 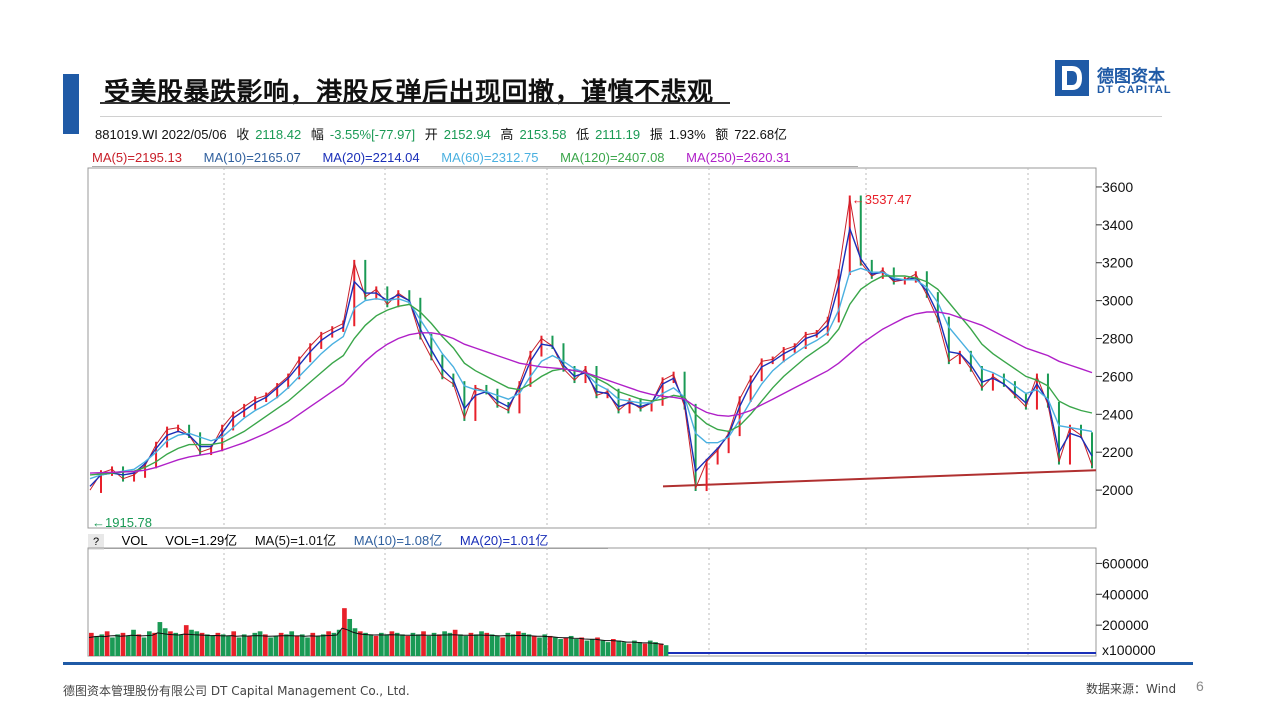 What do you see at coordinates (134, 540) in the screenshot?
I see `vol-name: VOL` at bounding box center [134, 540].